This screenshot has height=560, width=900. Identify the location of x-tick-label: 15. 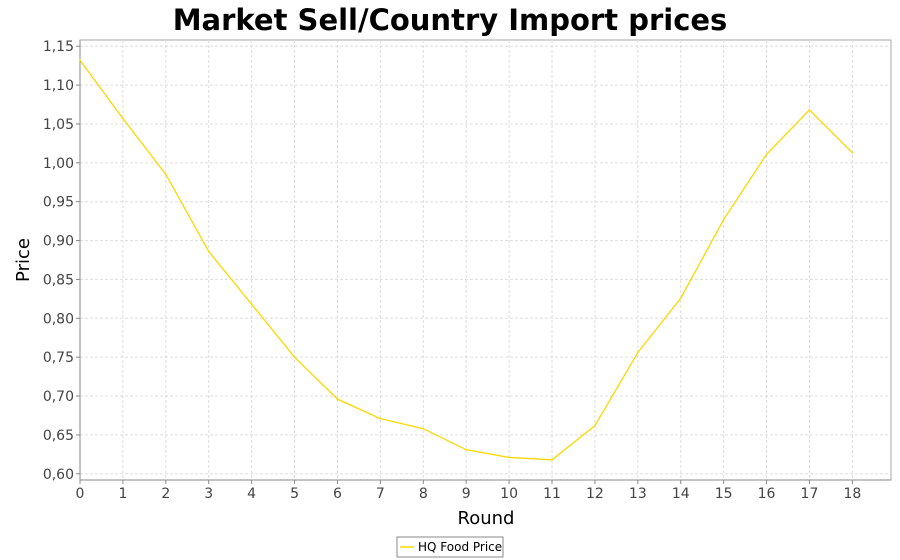
(724, 494).